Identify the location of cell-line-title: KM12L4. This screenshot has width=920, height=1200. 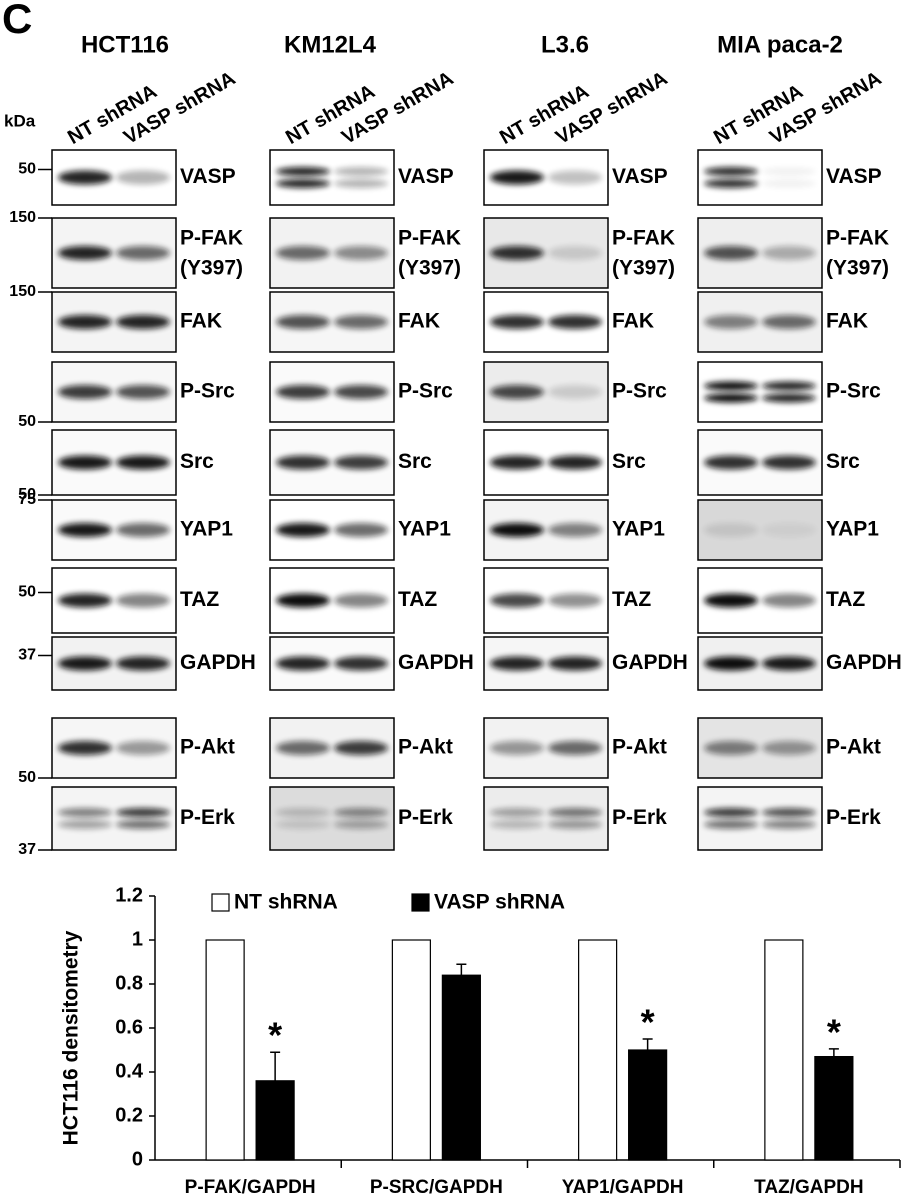
(330, 44).